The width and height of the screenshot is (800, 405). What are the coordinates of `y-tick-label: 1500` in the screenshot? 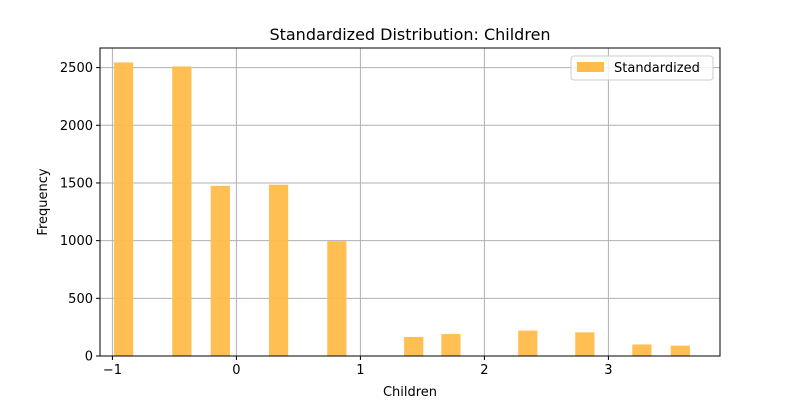 It's located at (76, 183).